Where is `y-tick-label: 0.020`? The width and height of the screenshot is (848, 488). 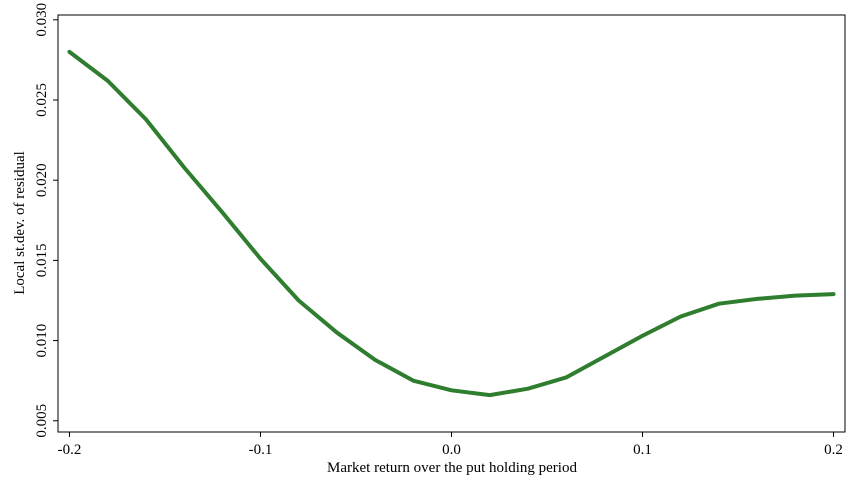
y-tick-label: 0.020 is located at coordinates (42, 180).